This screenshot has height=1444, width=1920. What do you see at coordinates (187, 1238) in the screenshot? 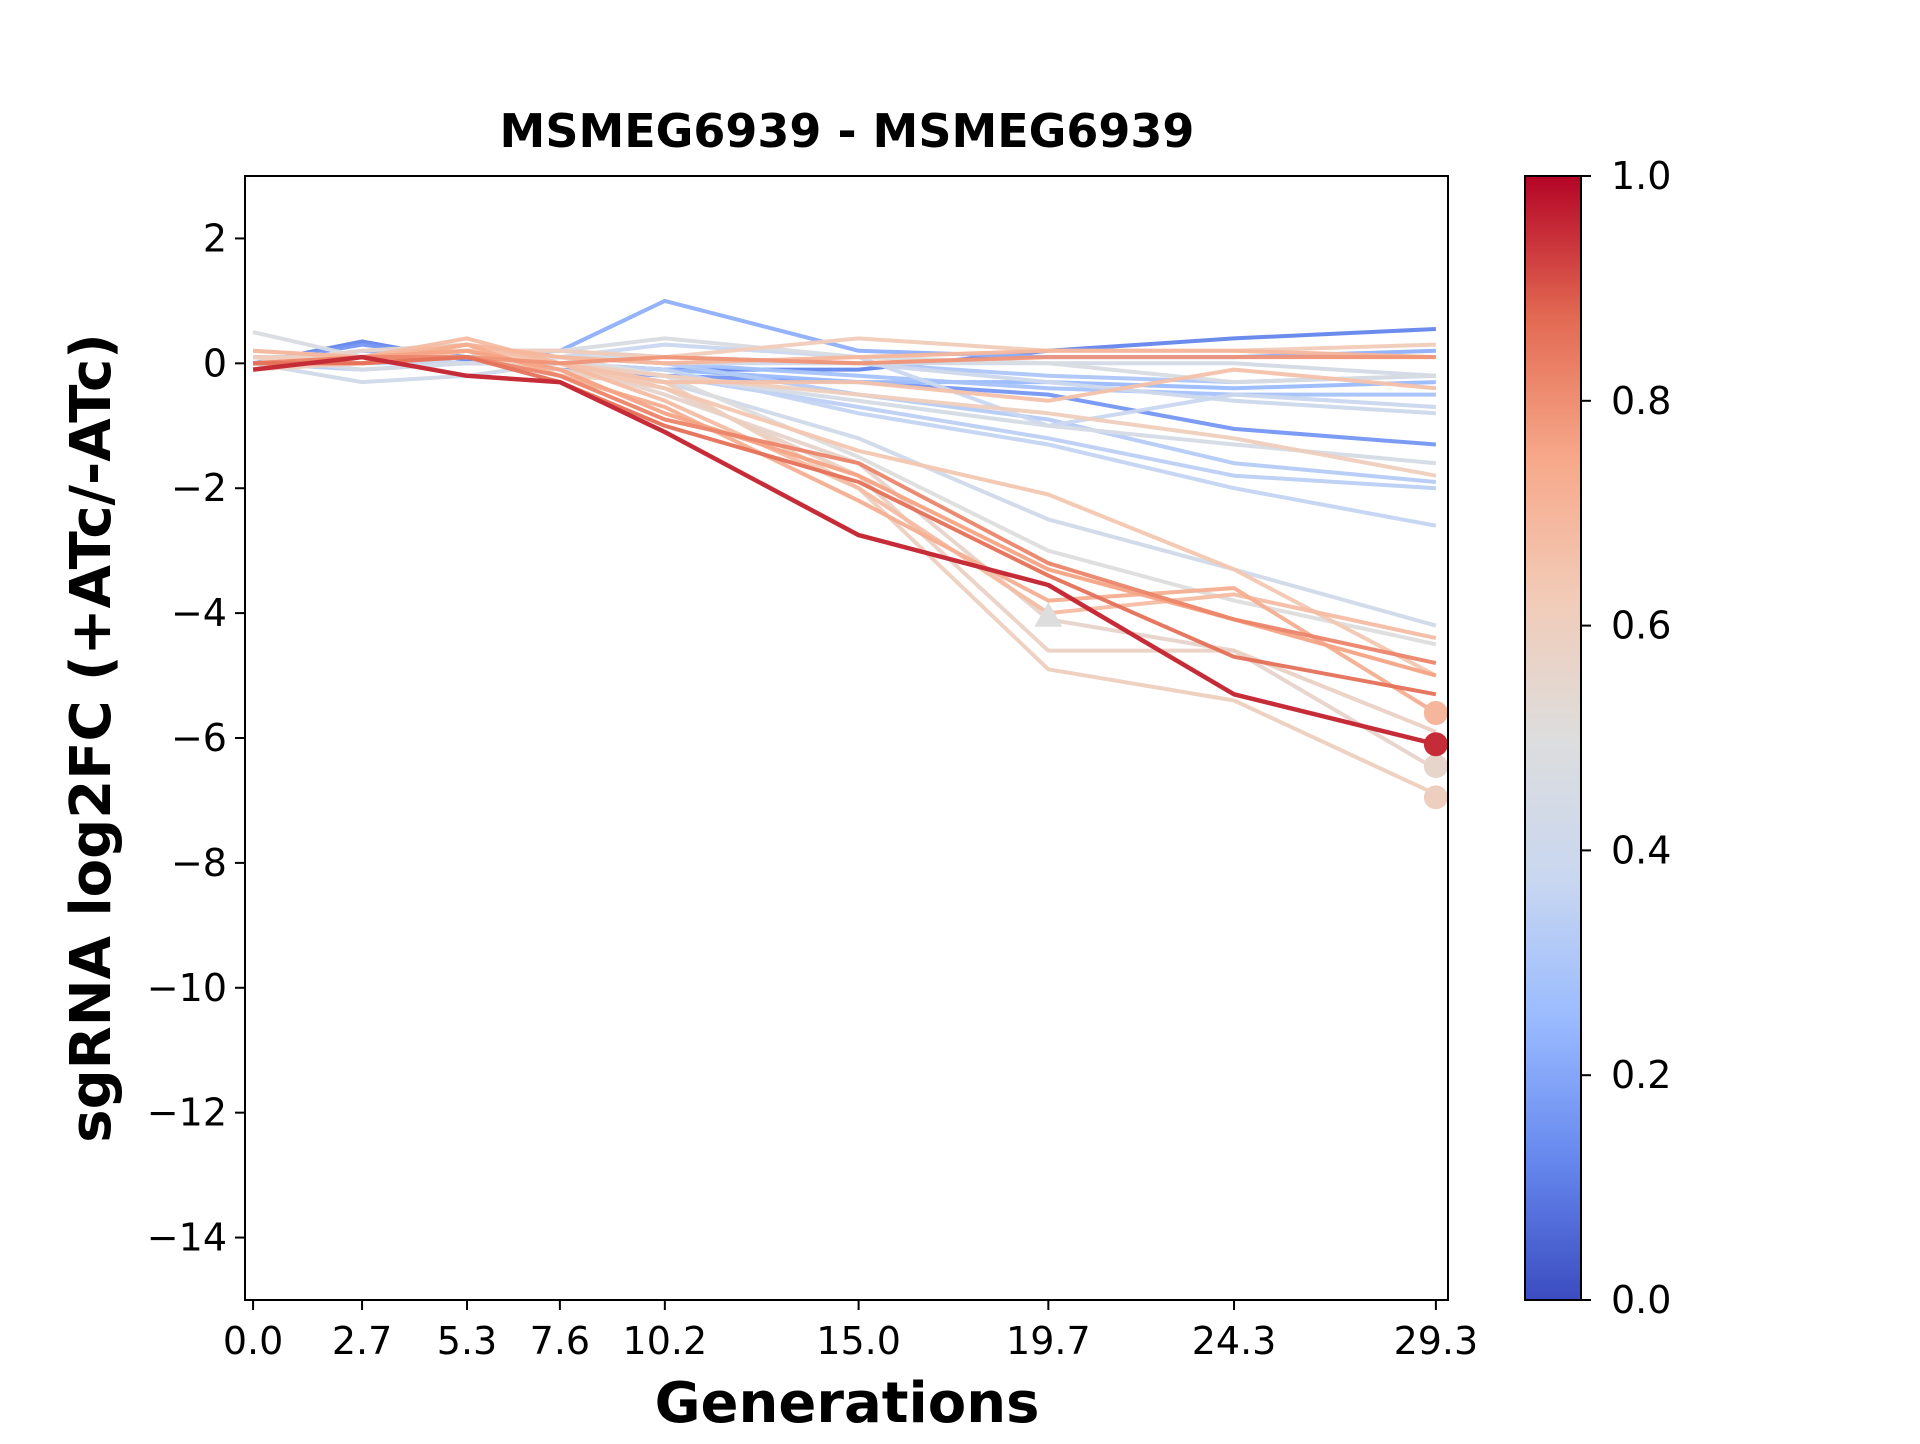
I see `y-tick-label: −14` at bounding box center [187, 1238].